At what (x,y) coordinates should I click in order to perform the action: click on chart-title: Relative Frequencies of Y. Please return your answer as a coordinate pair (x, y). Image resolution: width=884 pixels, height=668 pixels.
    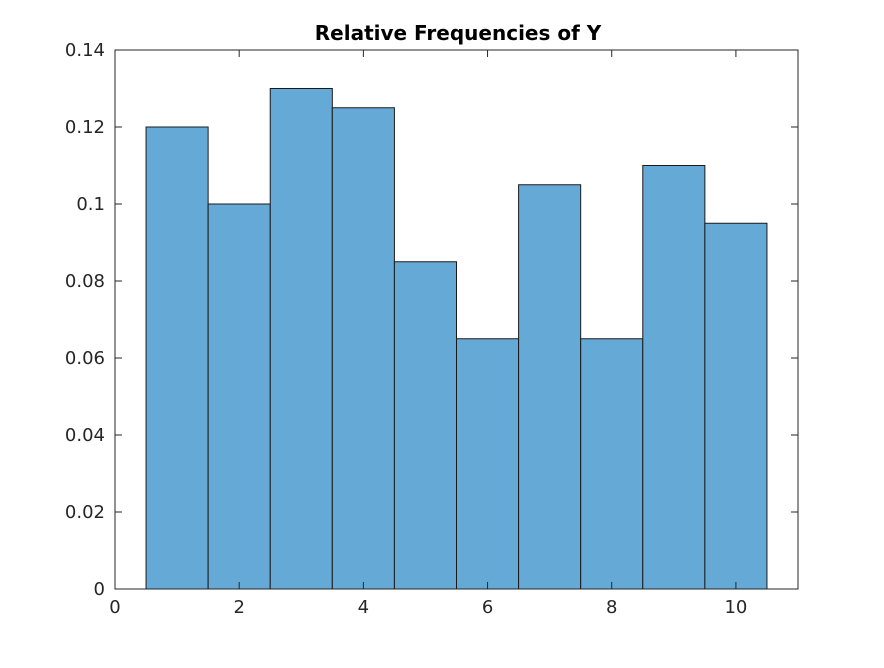
    Looking at the image, I should click on (458, 33).